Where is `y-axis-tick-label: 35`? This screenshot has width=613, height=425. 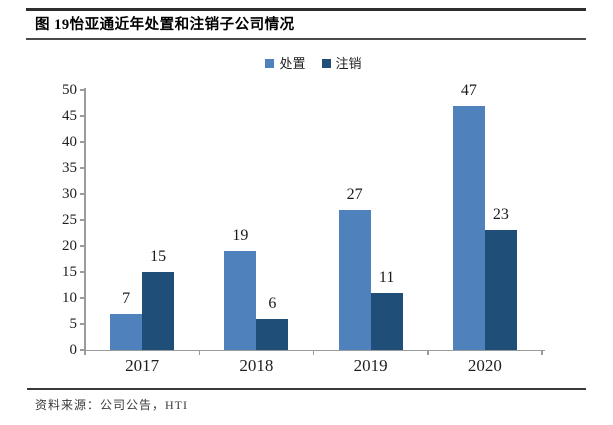
y-axis-tick-label: 35 is located at coordinates (69, 168).